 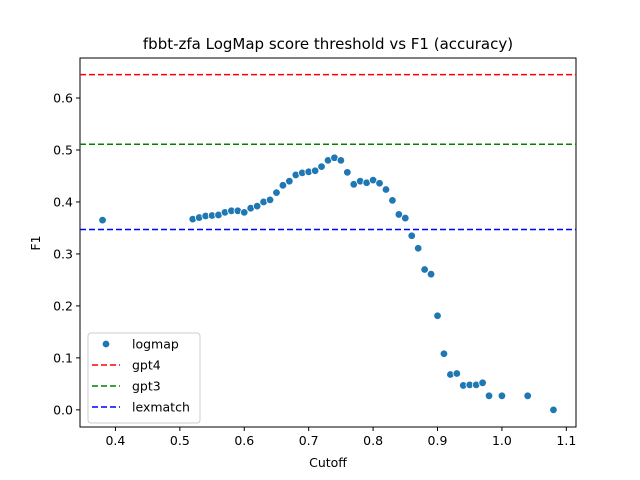 I want to click on y-tick-label: 0.3, so click(x=63, y=253).